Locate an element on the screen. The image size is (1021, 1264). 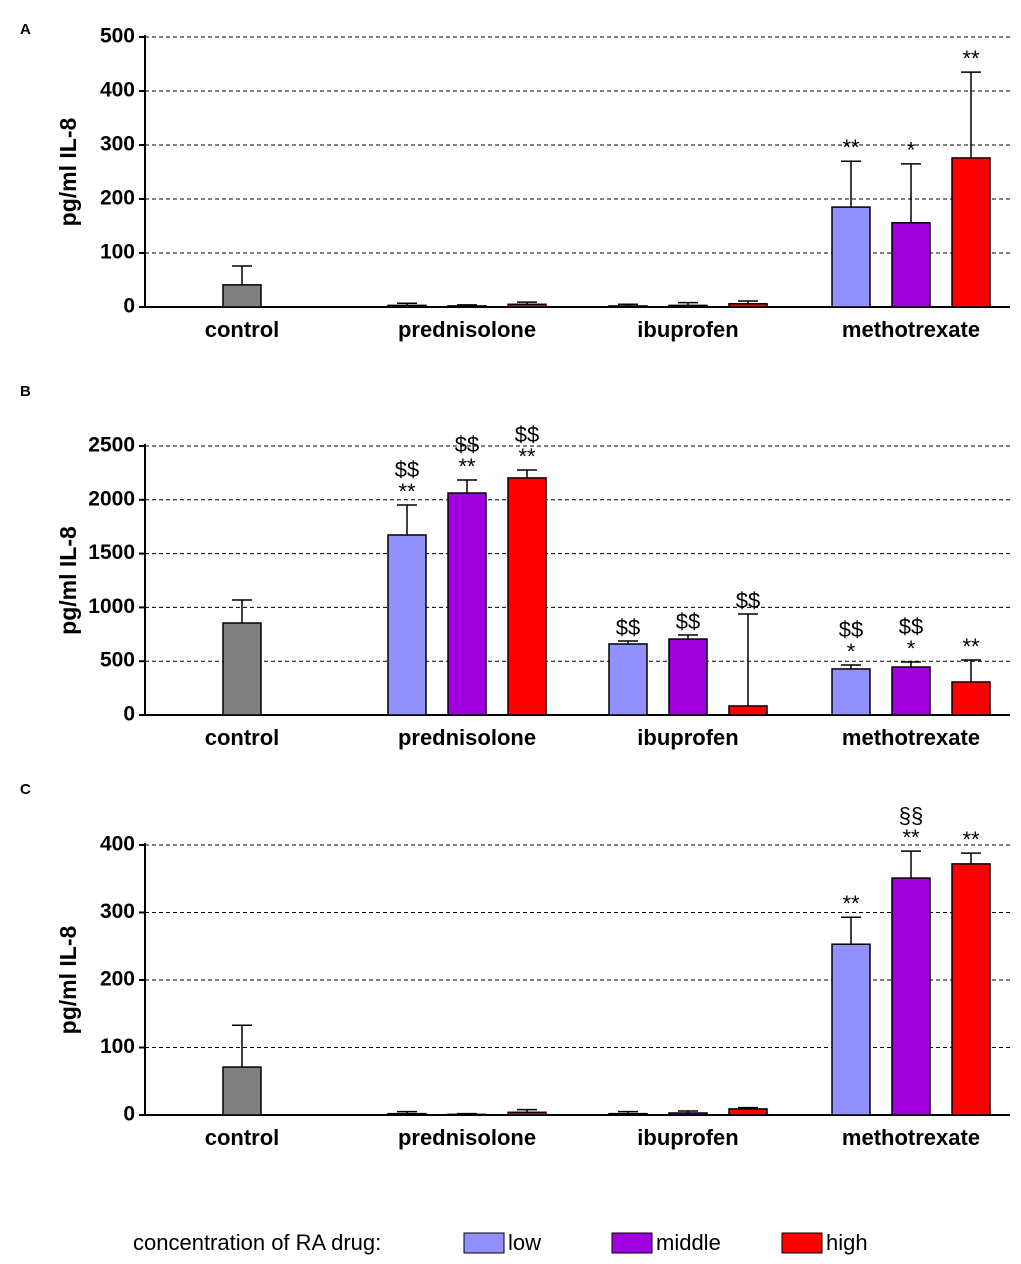
y-tick-label: 1500 is located at coordinates (111, 552).